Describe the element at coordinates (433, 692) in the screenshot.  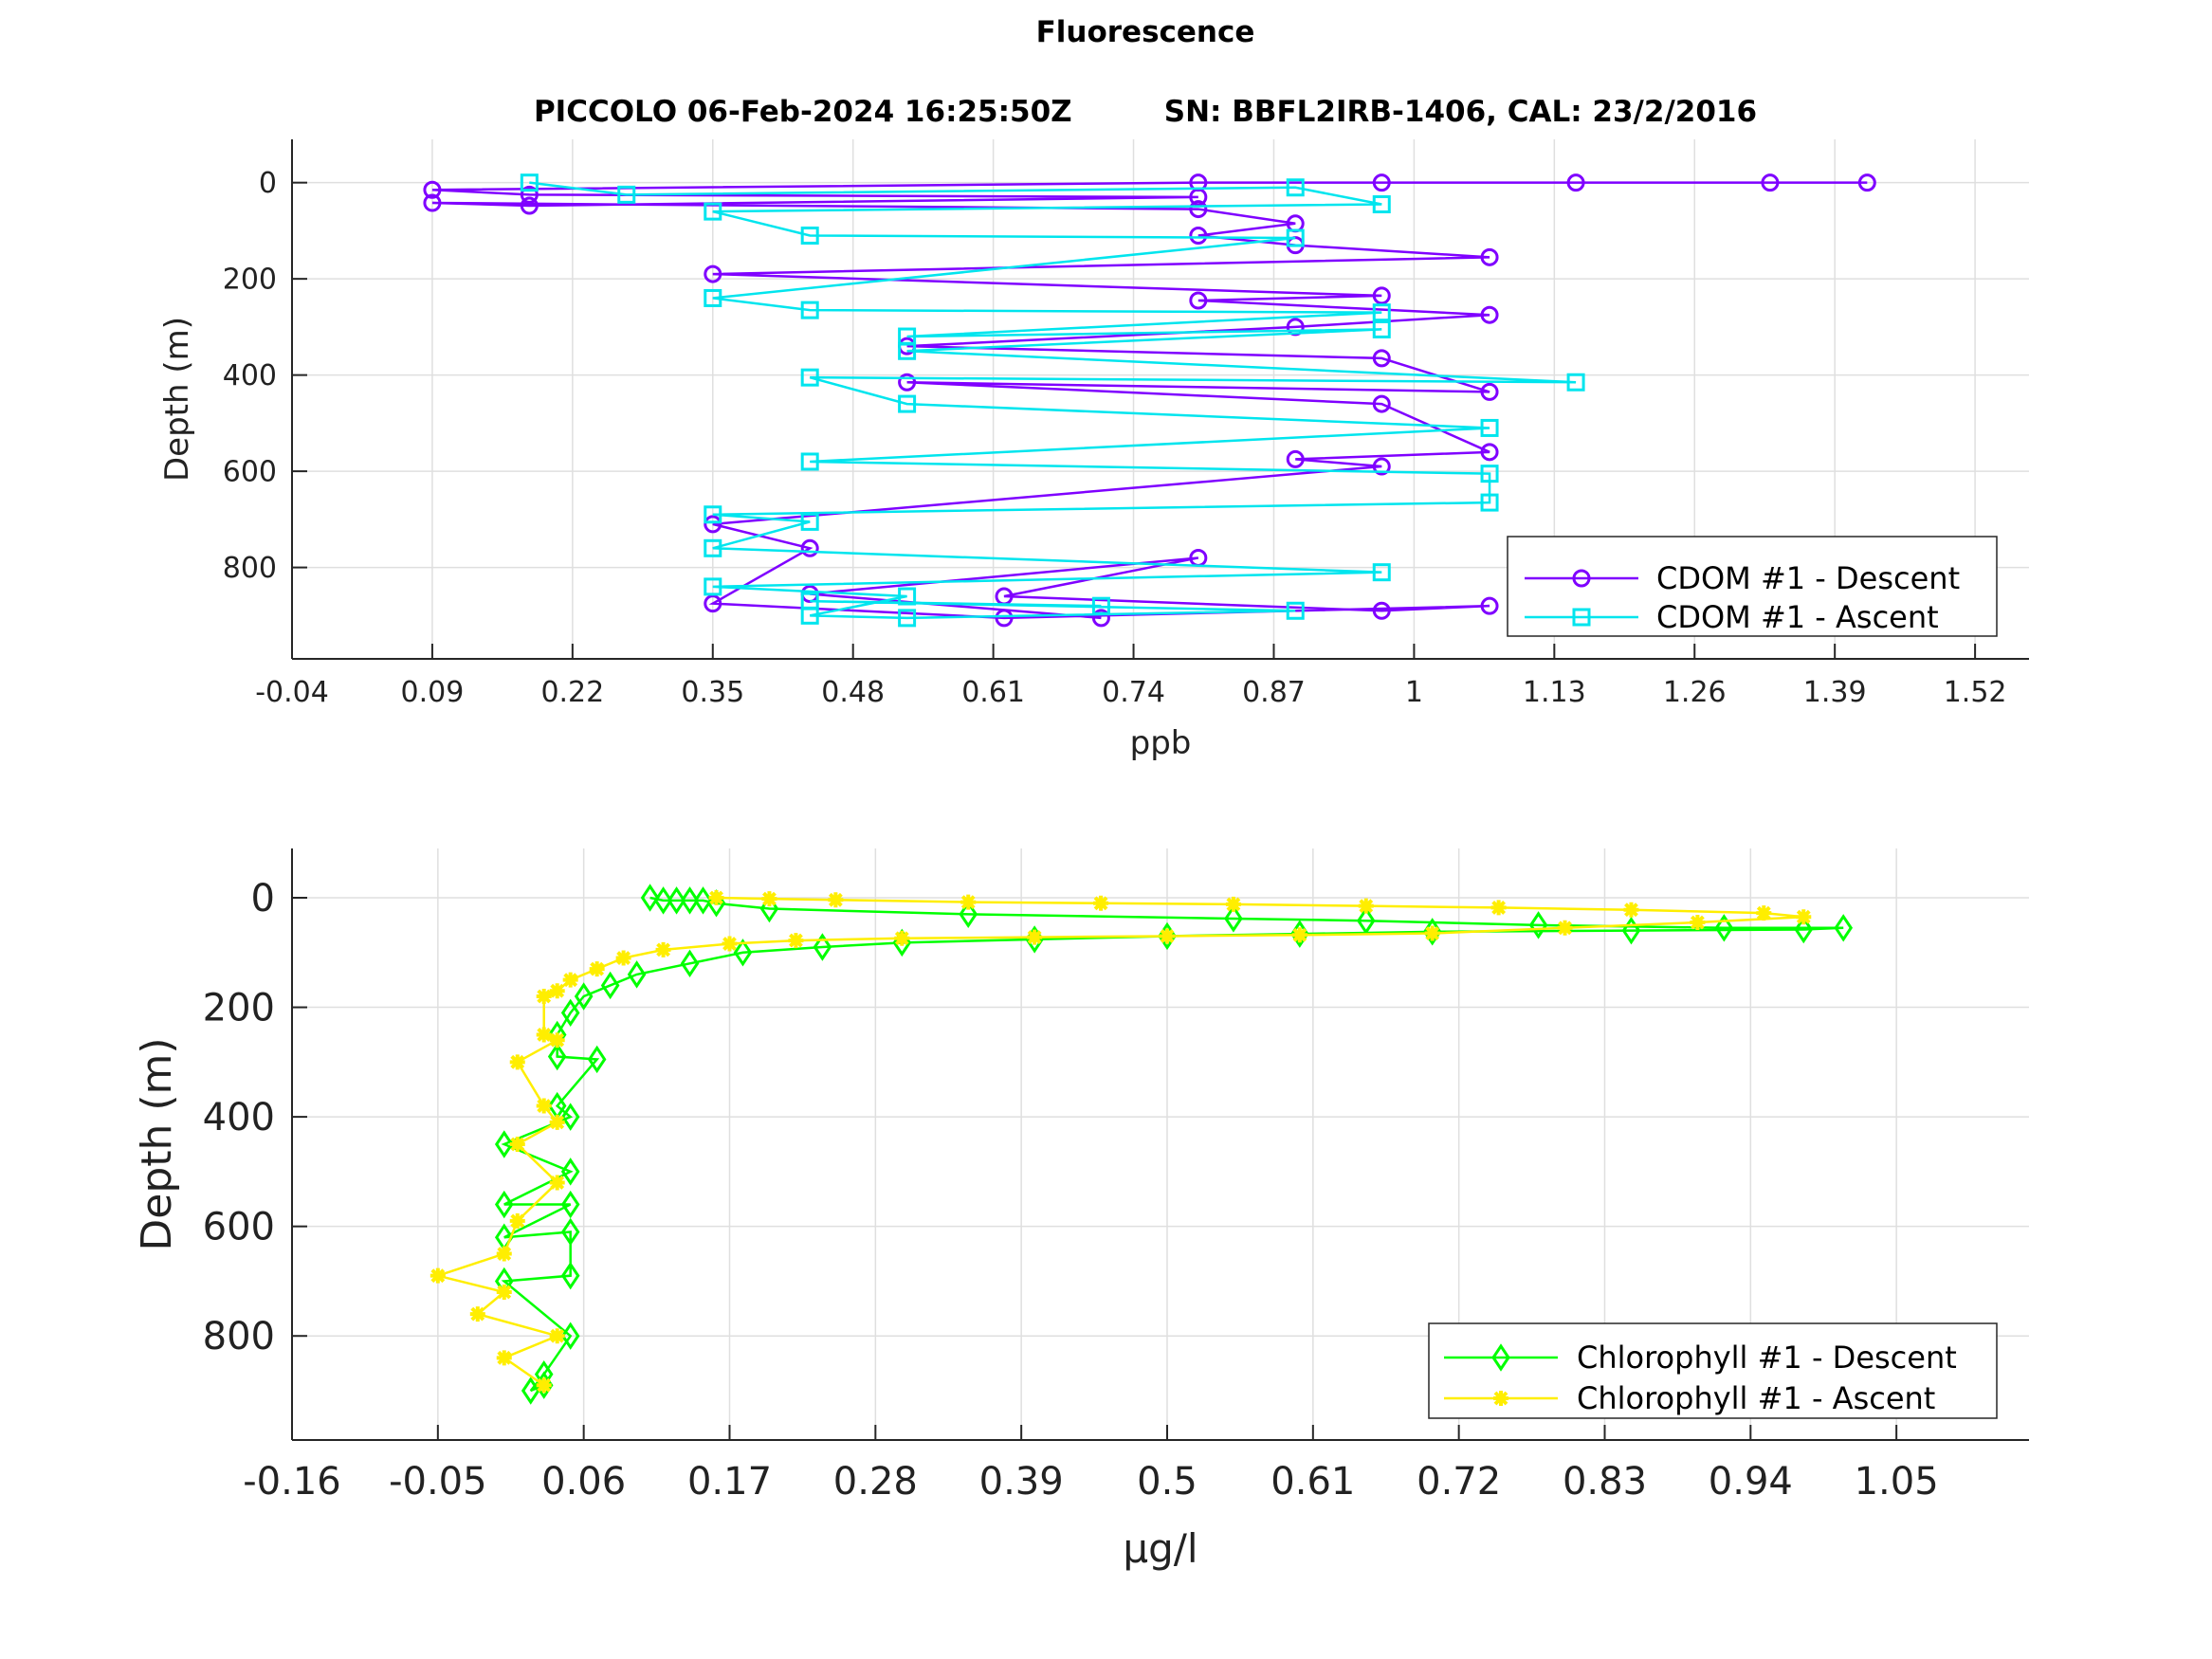
I see `cdom-x-tick-label: 0.09` at that location.